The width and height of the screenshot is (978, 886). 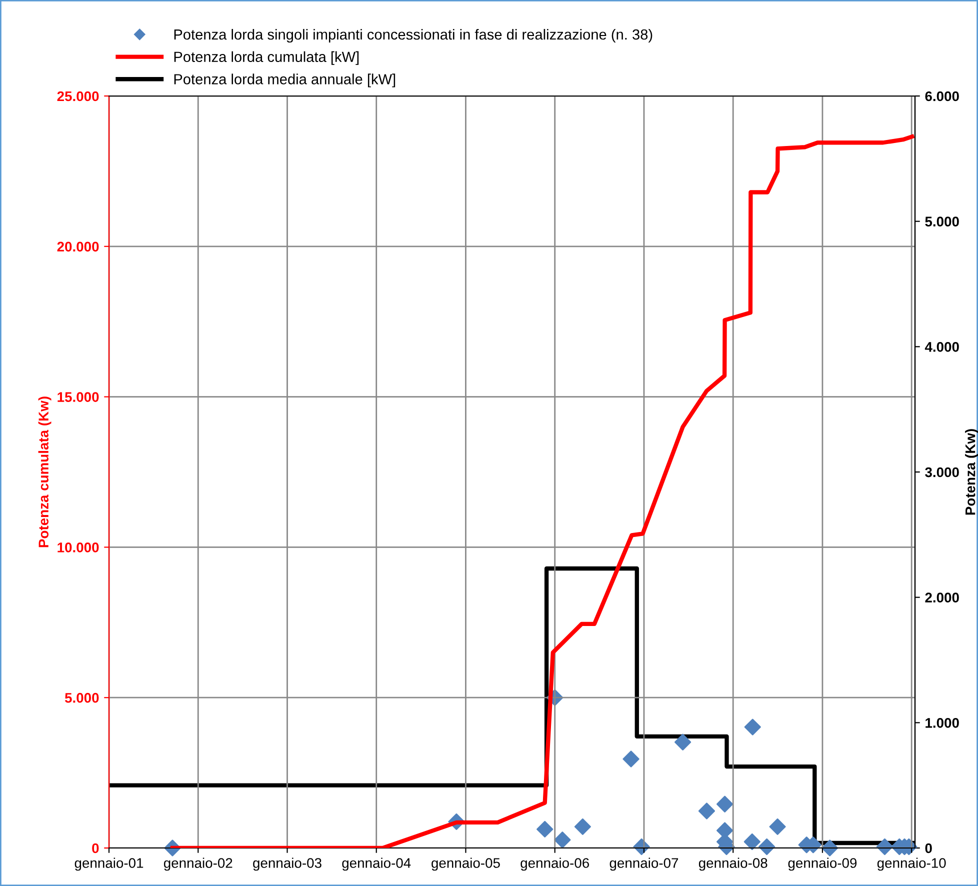 I want to click on y2-tick-label: 4.000, so click(x=941, y=347).